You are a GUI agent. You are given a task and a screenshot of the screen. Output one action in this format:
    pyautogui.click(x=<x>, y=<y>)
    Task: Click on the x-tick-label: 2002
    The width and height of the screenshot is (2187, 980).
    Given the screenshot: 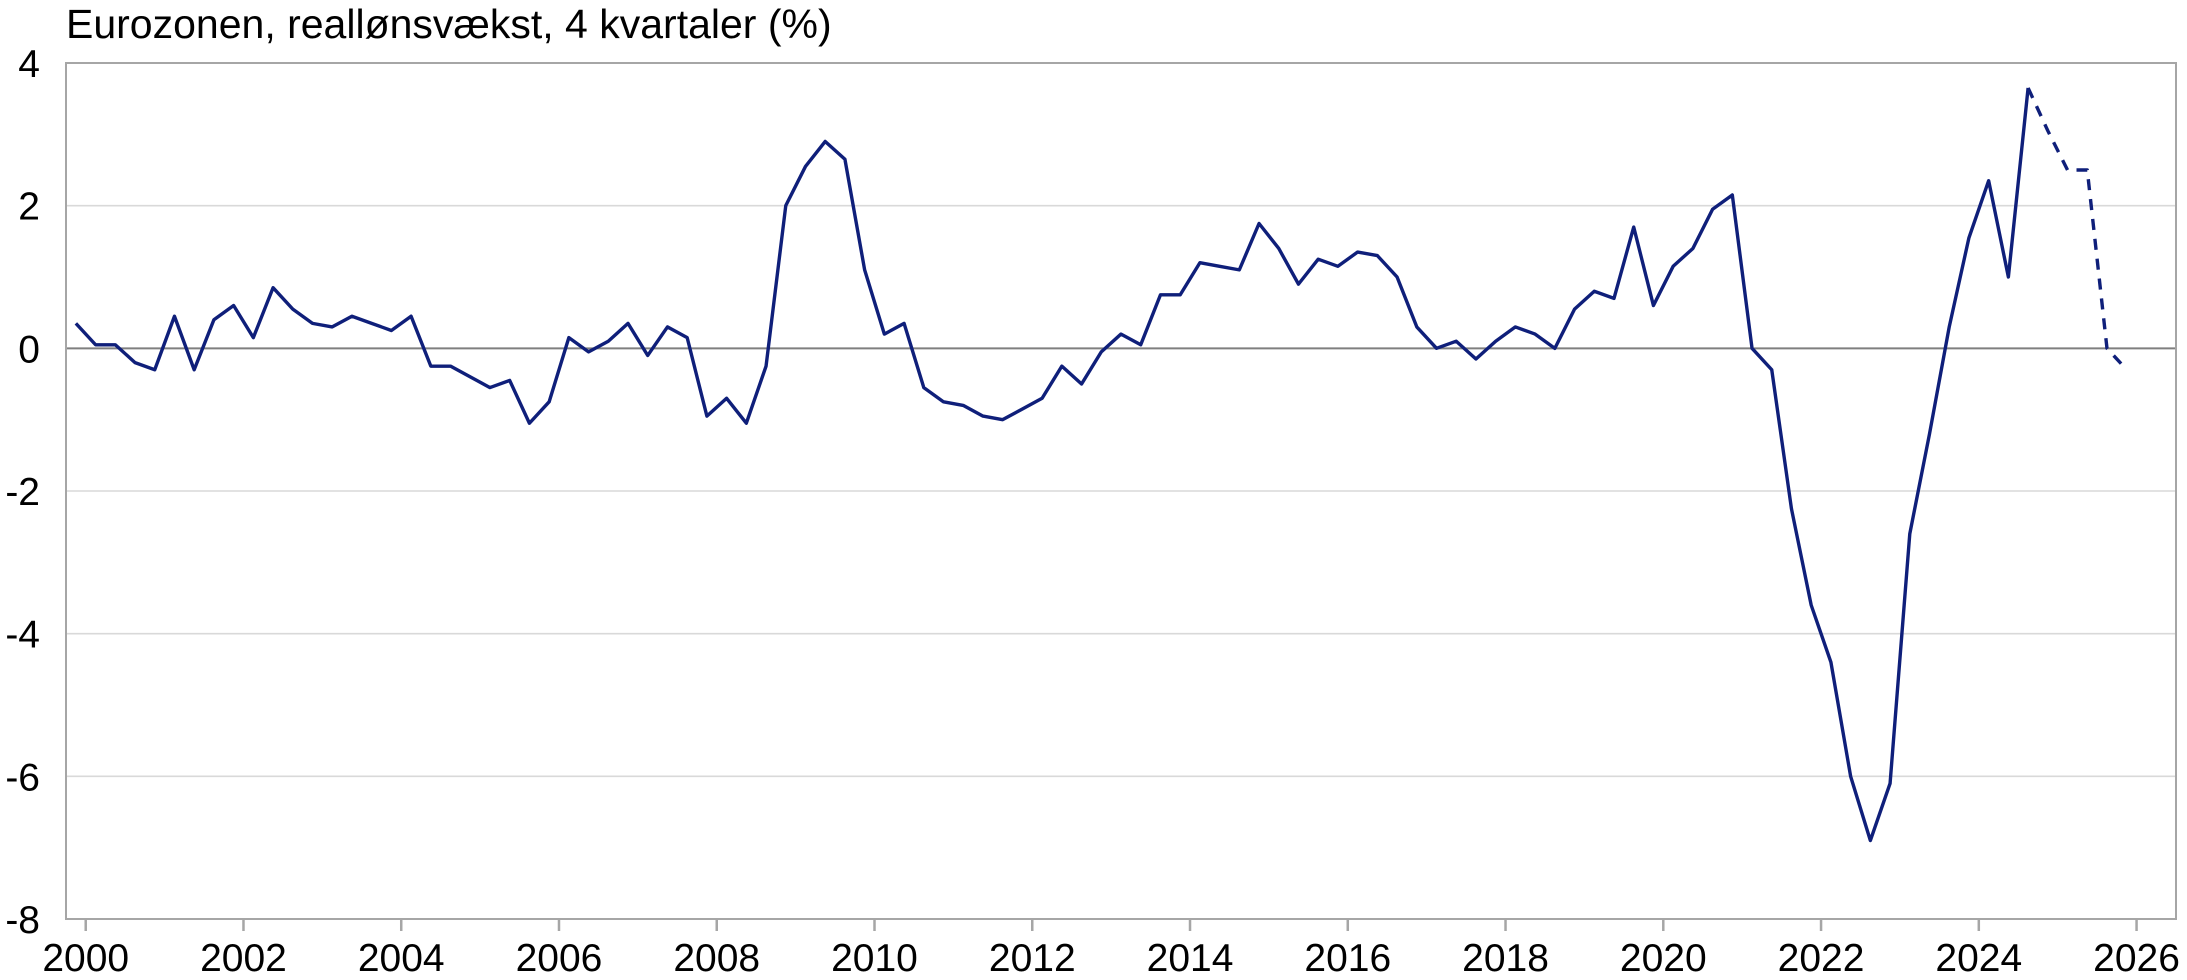 What is the action you would take?
    pyautogui.click(x=243, y=958)
    